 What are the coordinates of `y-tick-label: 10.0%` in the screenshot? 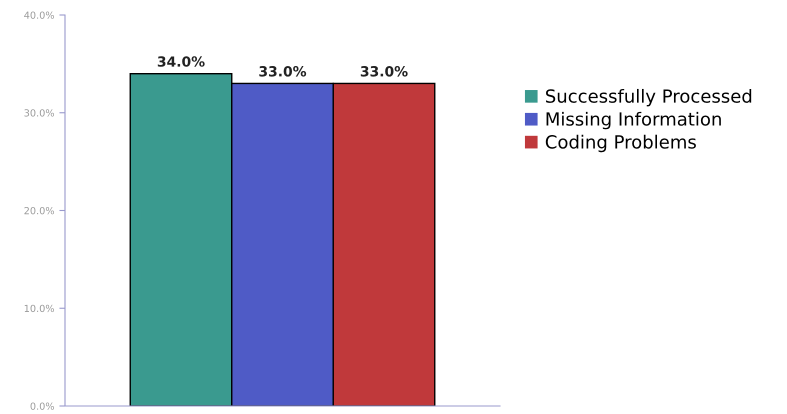 It's located at (39, 308).